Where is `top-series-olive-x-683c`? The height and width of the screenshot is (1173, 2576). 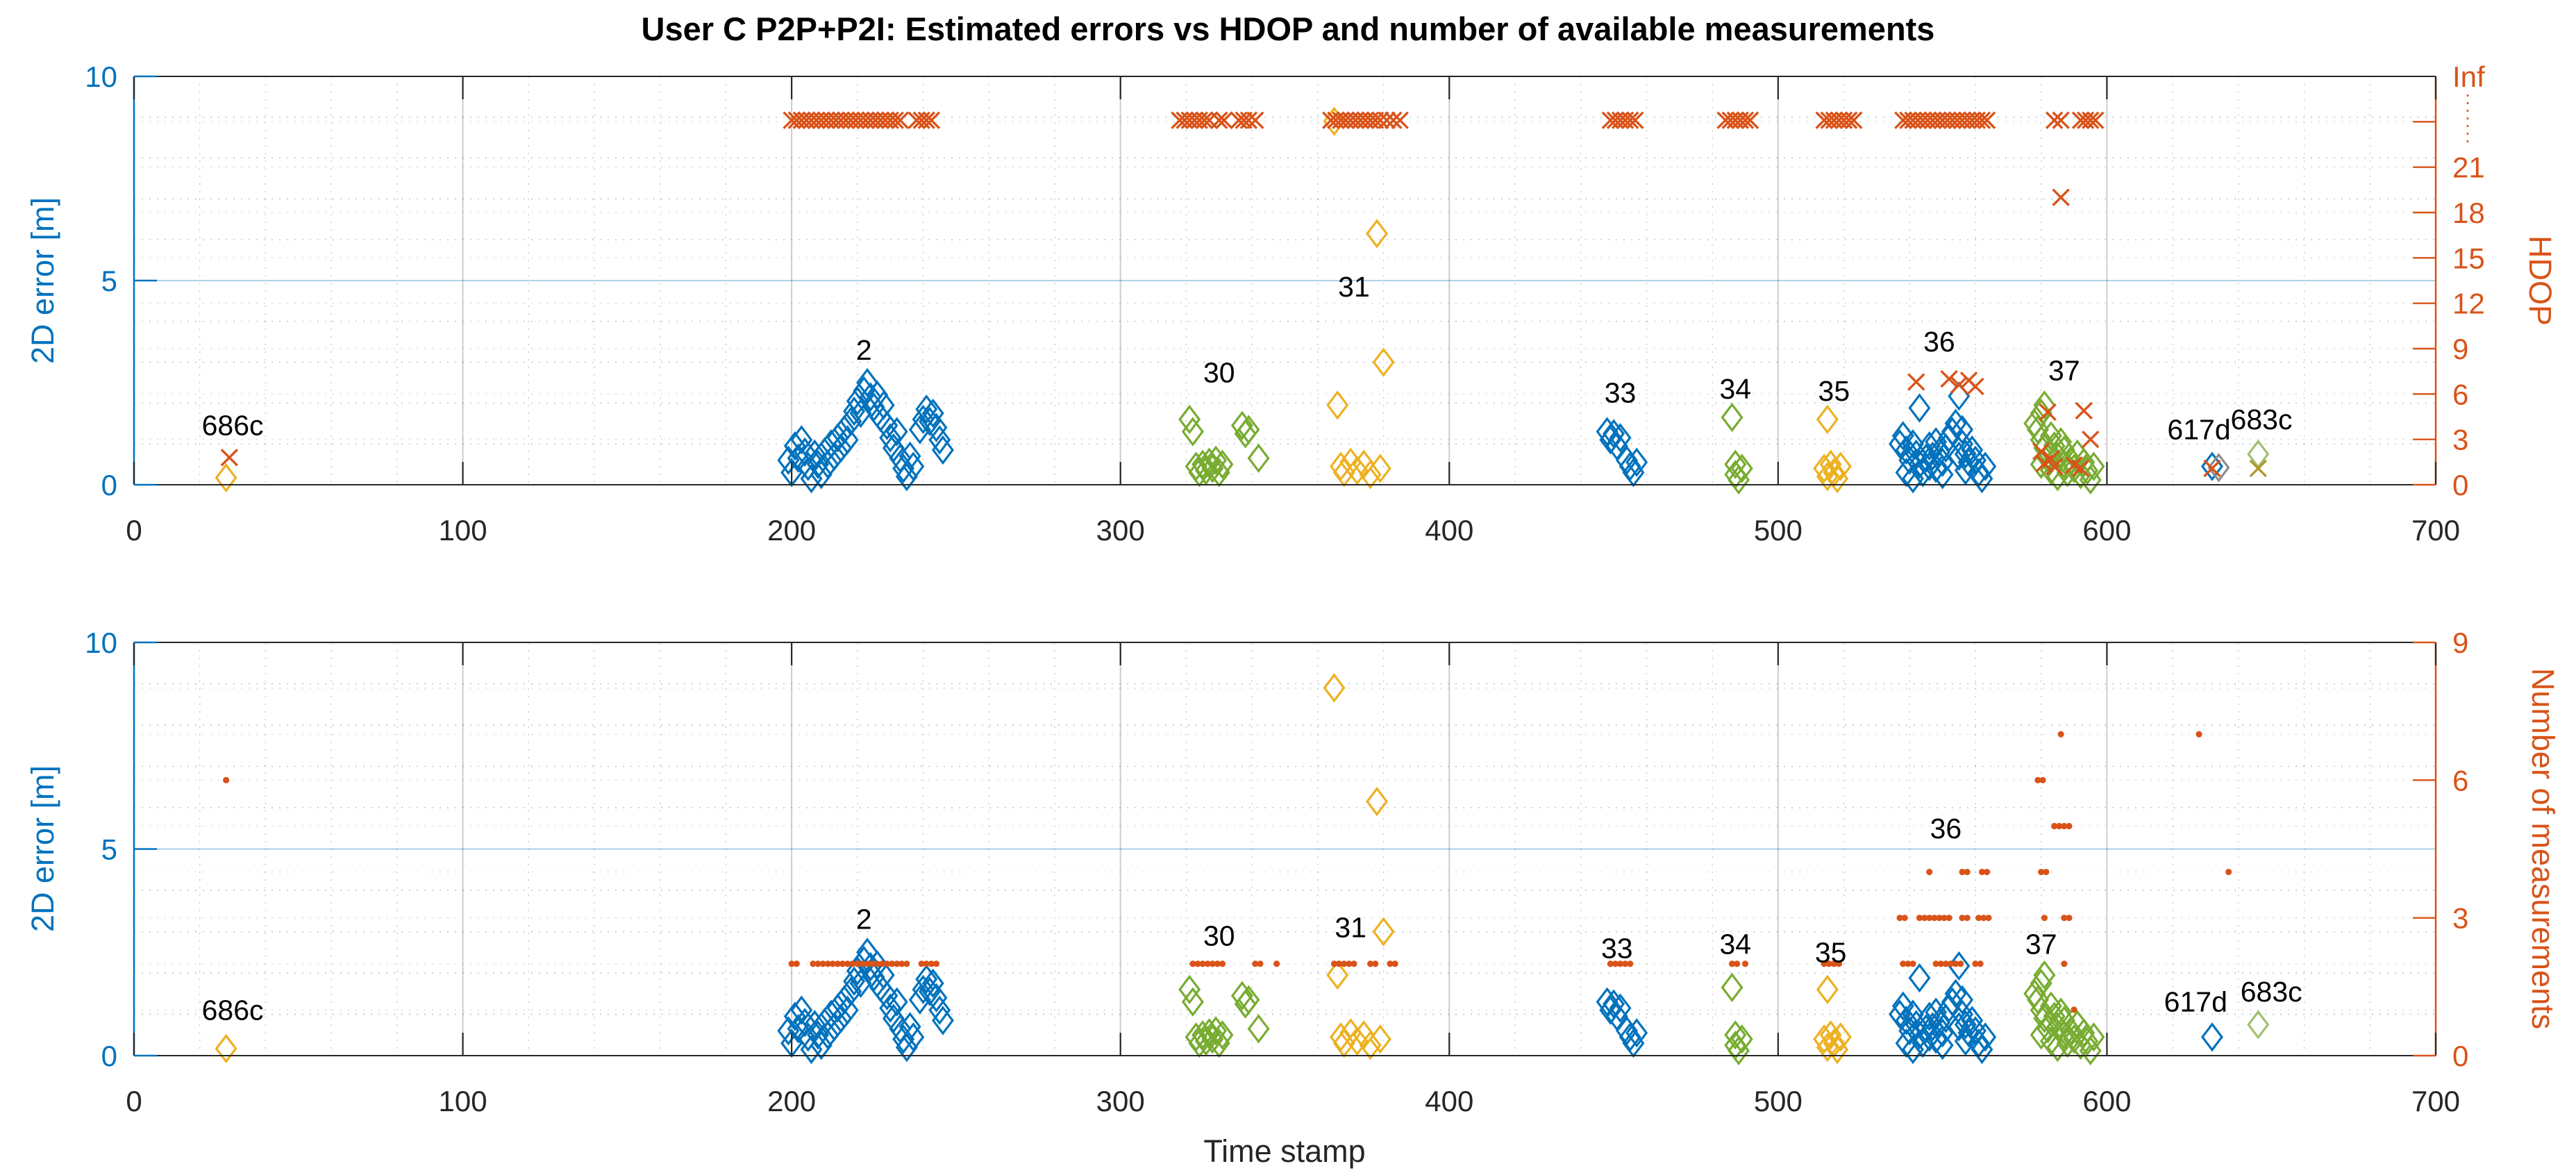 top-series-olive-x-683c is located at coordinates (2258, 468).